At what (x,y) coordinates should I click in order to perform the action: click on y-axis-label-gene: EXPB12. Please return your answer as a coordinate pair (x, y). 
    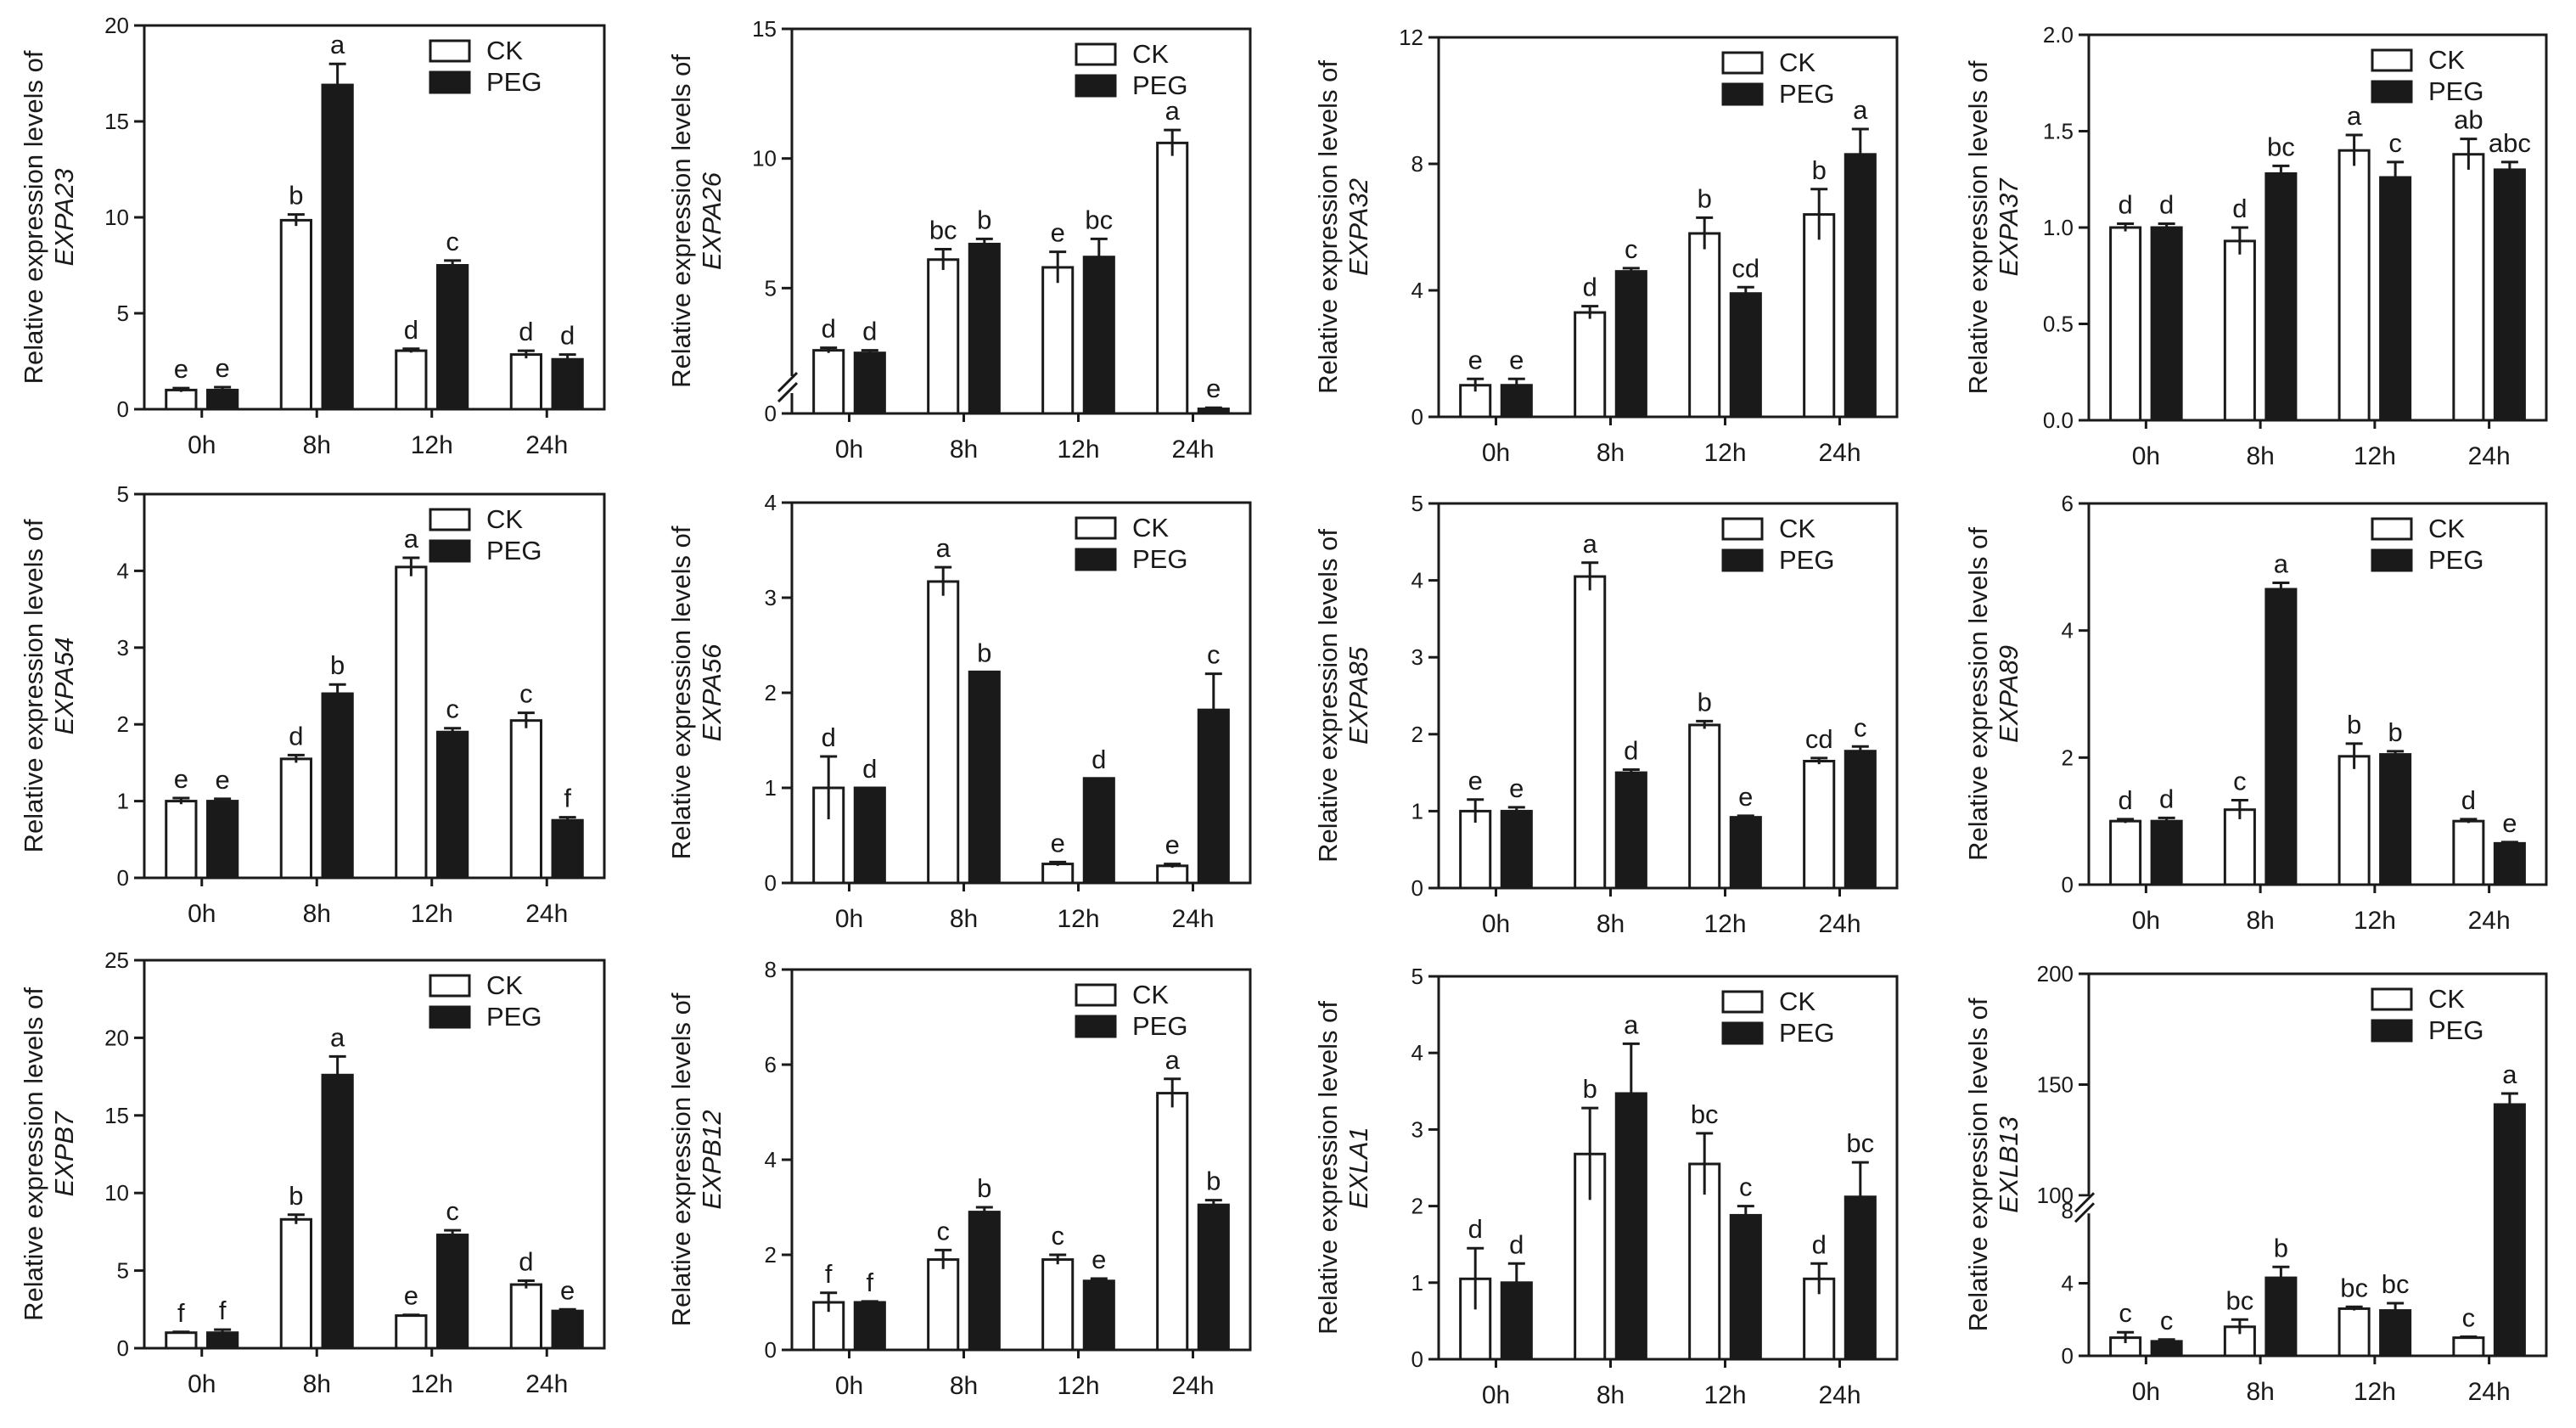
    Looking at the image, I should click on (712, 1159).